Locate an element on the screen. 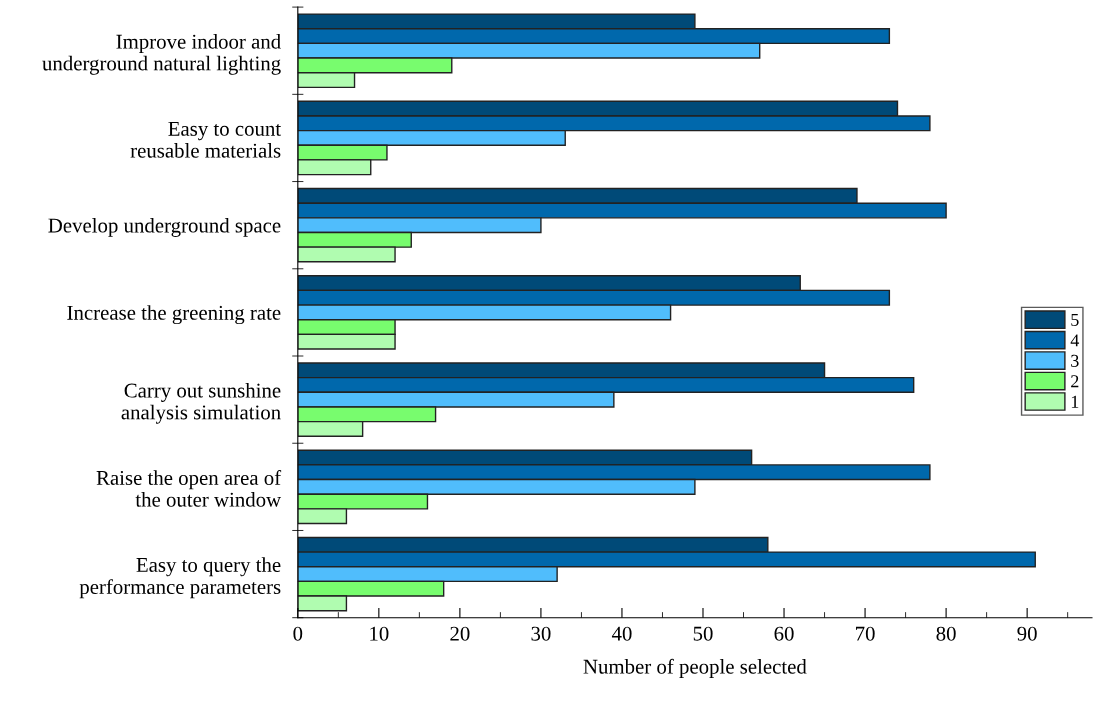 The image size is (1103, 710). x-tick-label: 10 is located at coordinates (379, 633).